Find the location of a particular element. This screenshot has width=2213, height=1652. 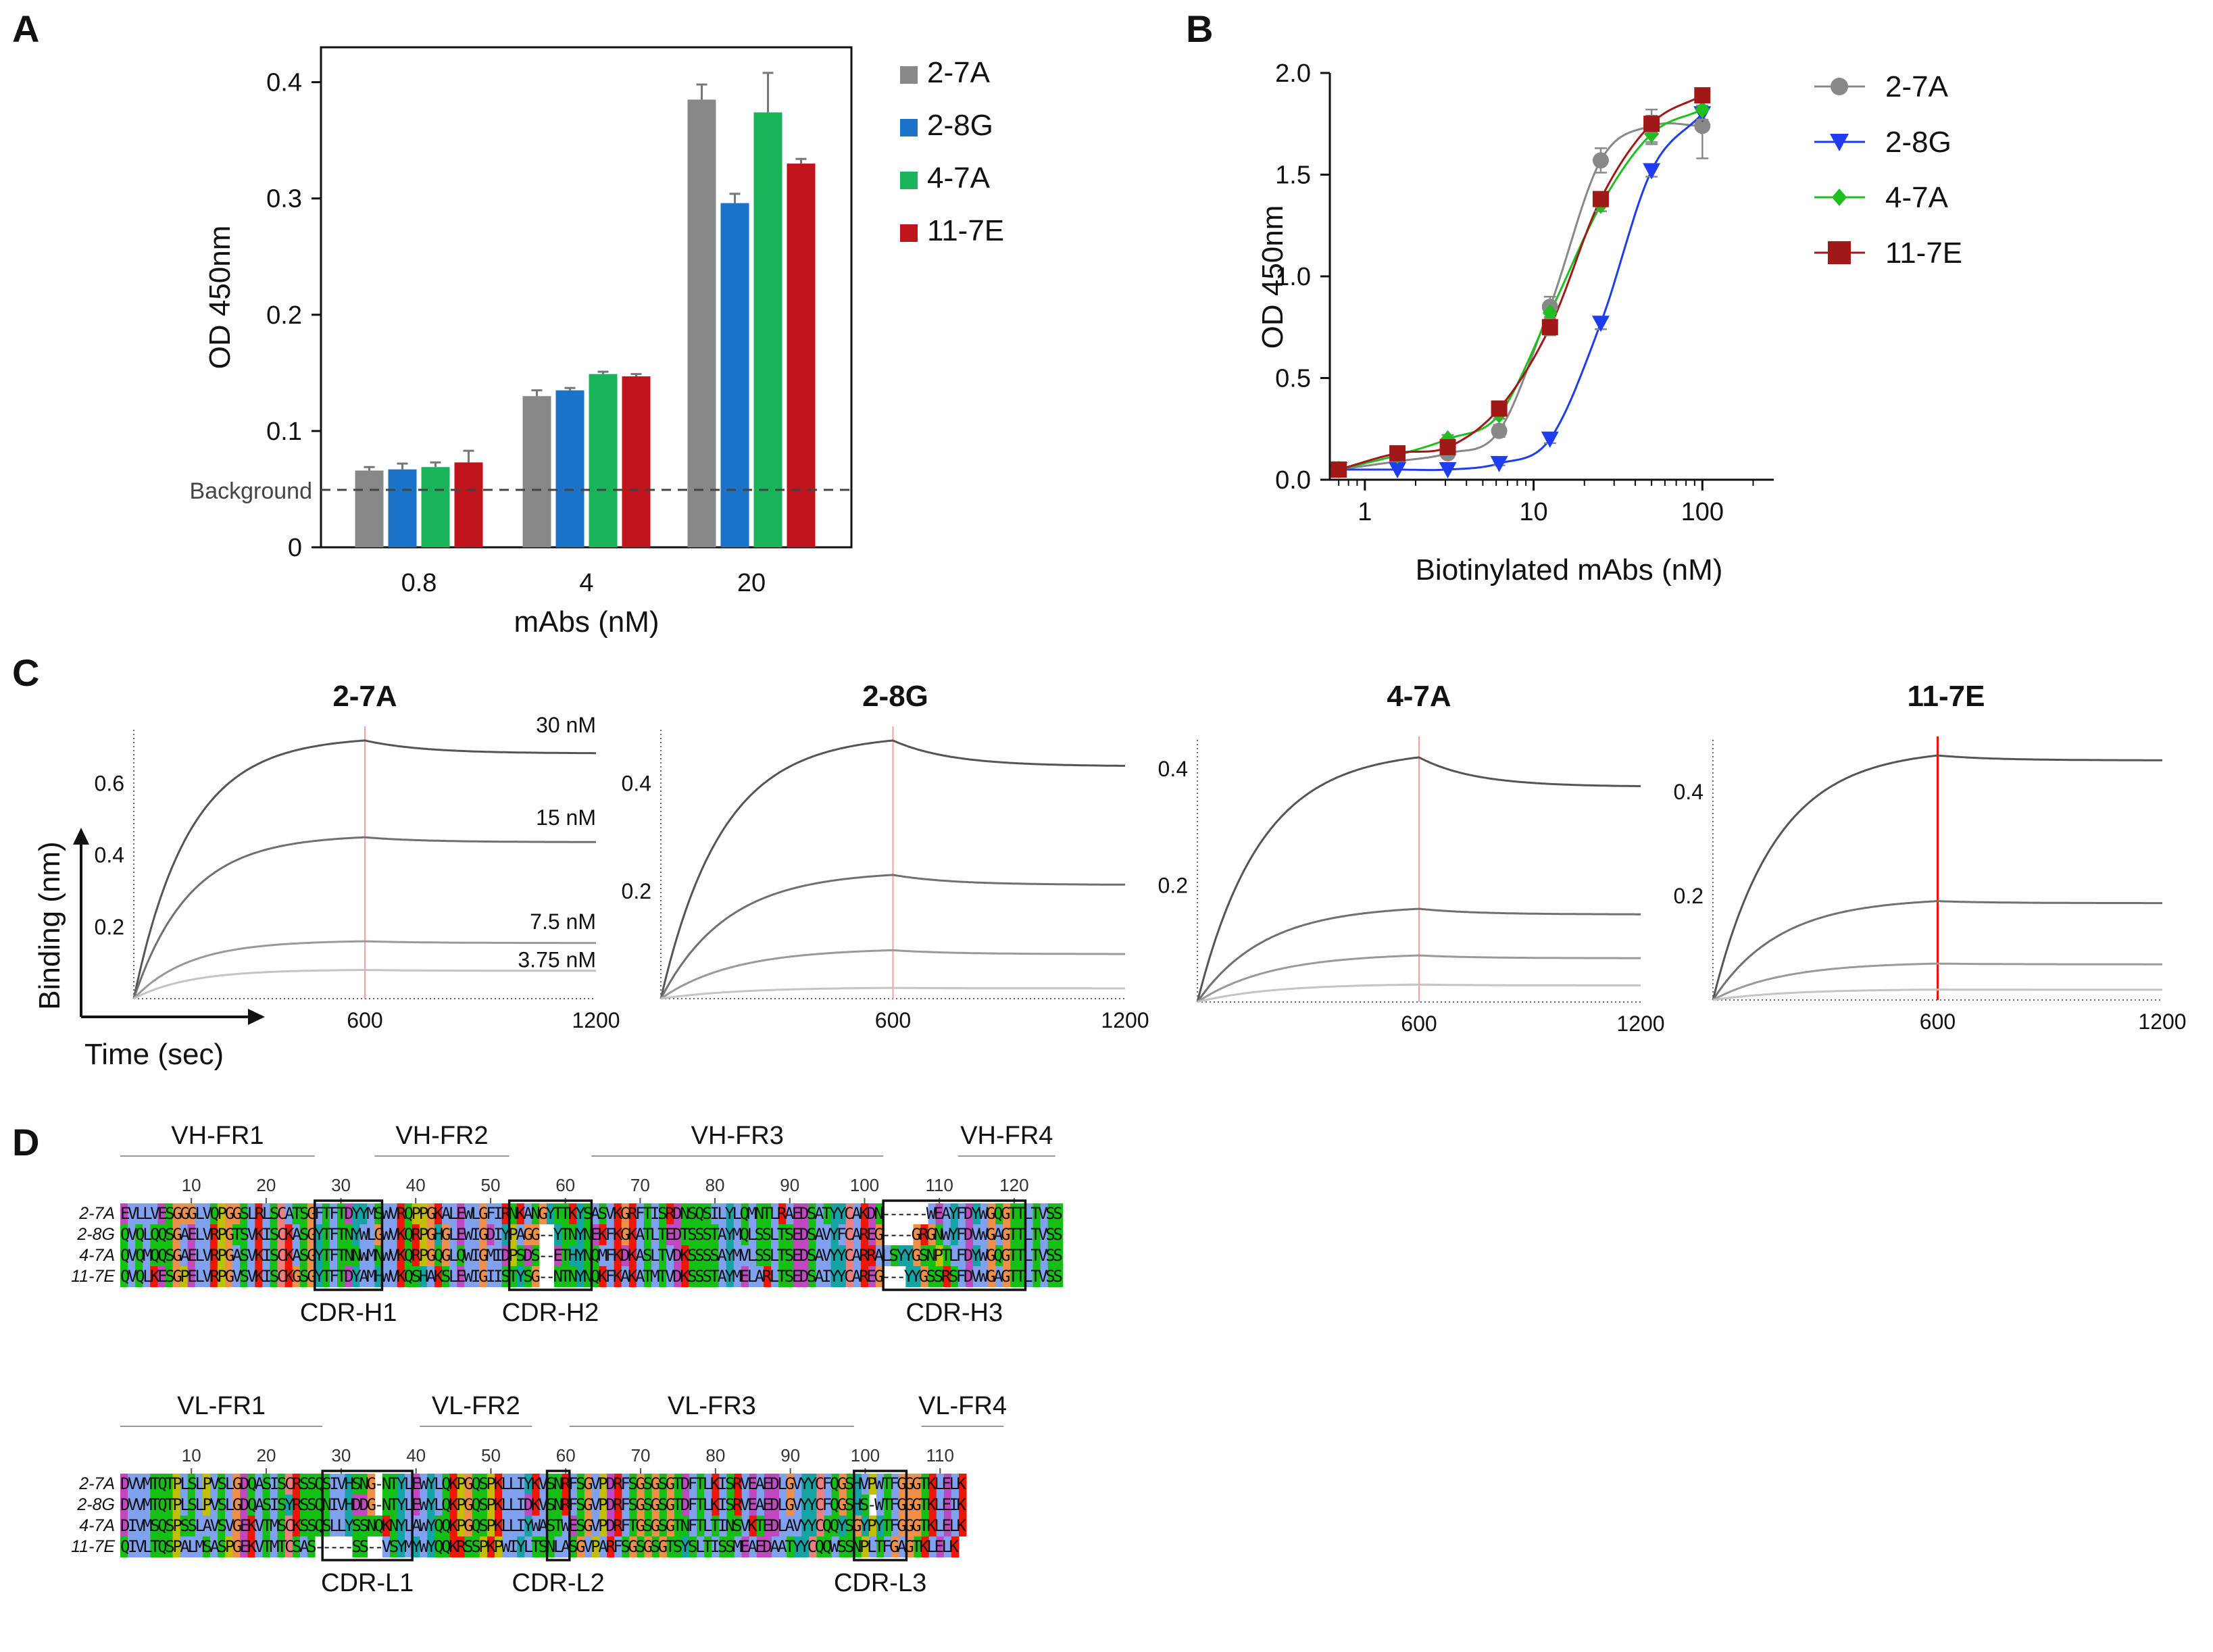

legend-swatch-2-8G is located at coordinates (909, 127).